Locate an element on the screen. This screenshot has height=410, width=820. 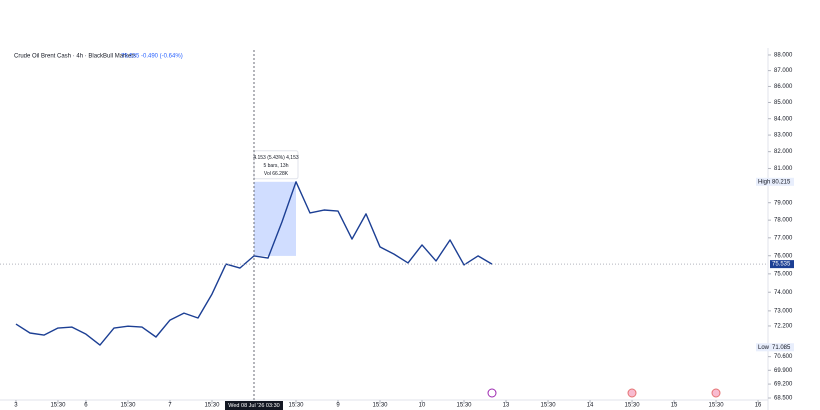
y-tick-label: 84.000 is located at coordinates (783, 119).